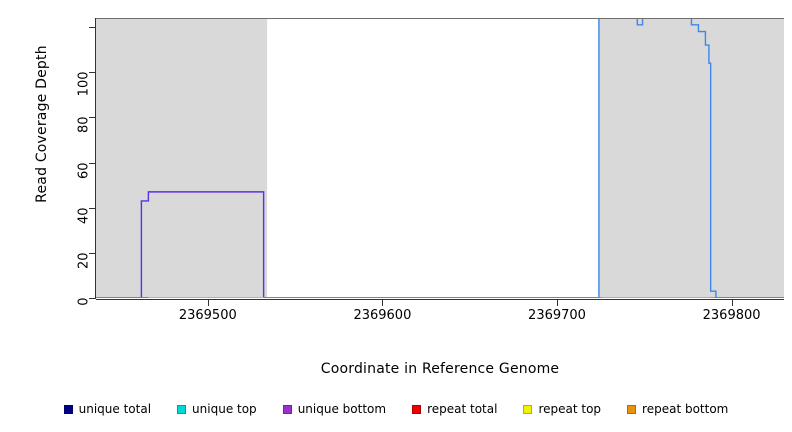  Describe the element at coordinates (182, 158) in the screenshot. I see `repeat-region-left` at that location.